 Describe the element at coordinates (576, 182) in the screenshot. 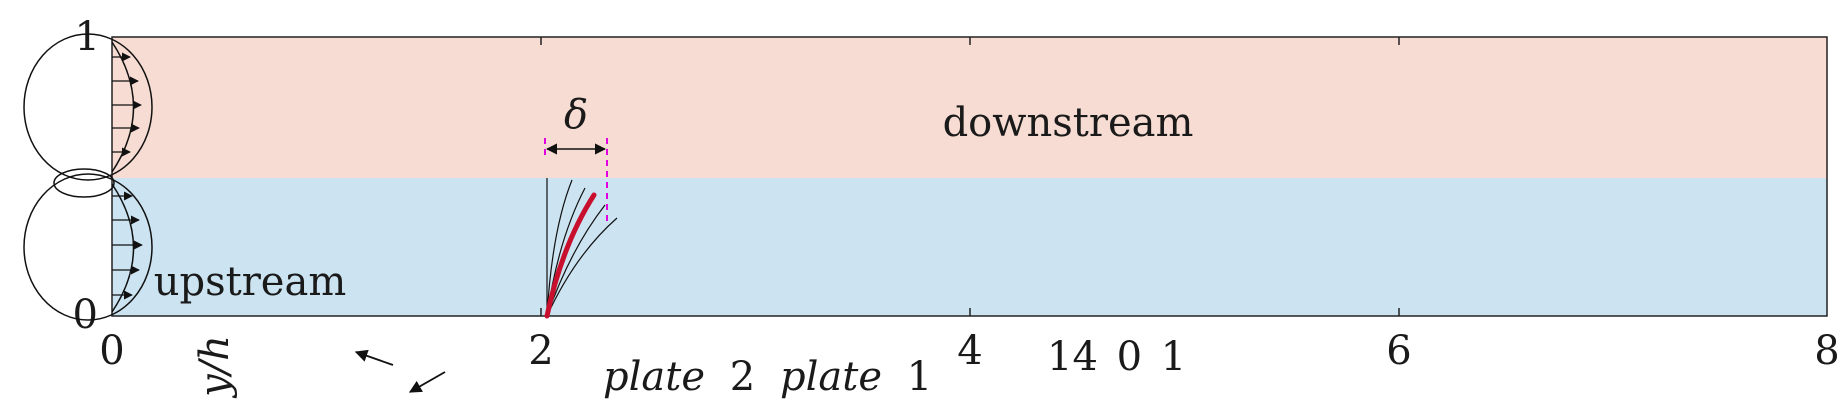

I see `delta-marker` at that location.